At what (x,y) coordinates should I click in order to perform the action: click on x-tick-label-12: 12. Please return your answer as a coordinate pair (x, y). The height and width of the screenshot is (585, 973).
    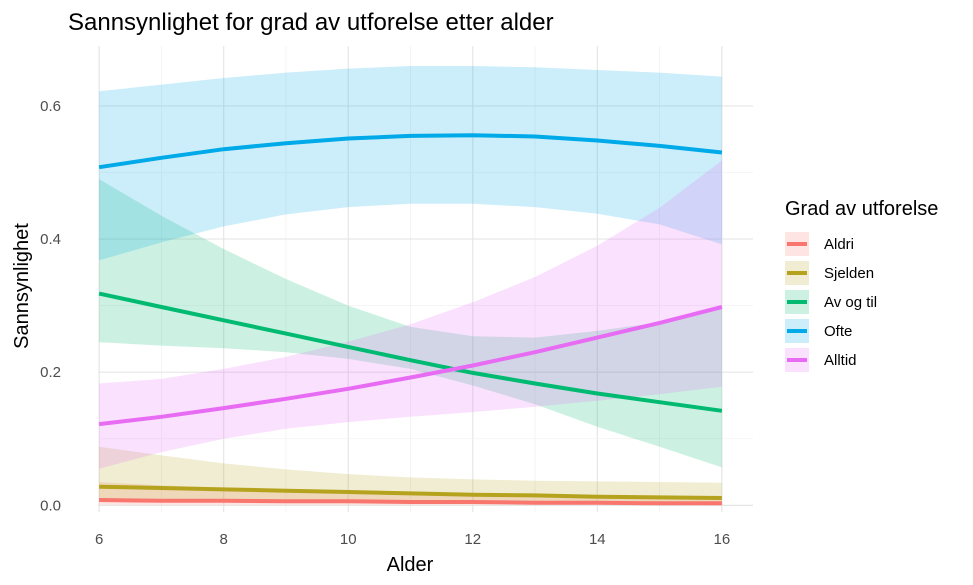
    Looking at the image, I should click on (472, 539).